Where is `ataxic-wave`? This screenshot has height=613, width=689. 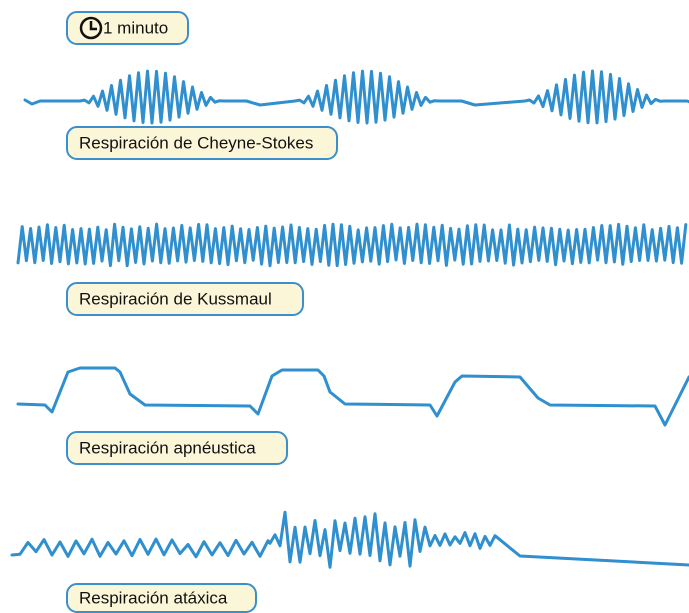 ataxic-wave is located at coordinates (349, 539).